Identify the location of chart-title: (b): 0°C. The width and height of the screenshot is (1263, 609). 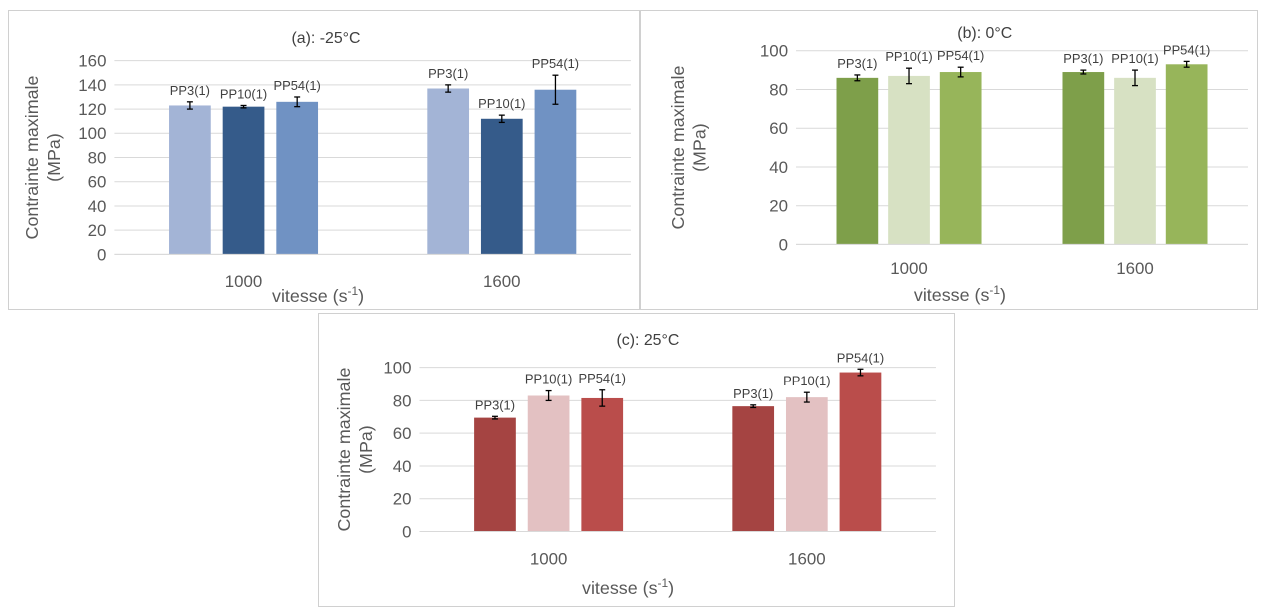
(984, 33).